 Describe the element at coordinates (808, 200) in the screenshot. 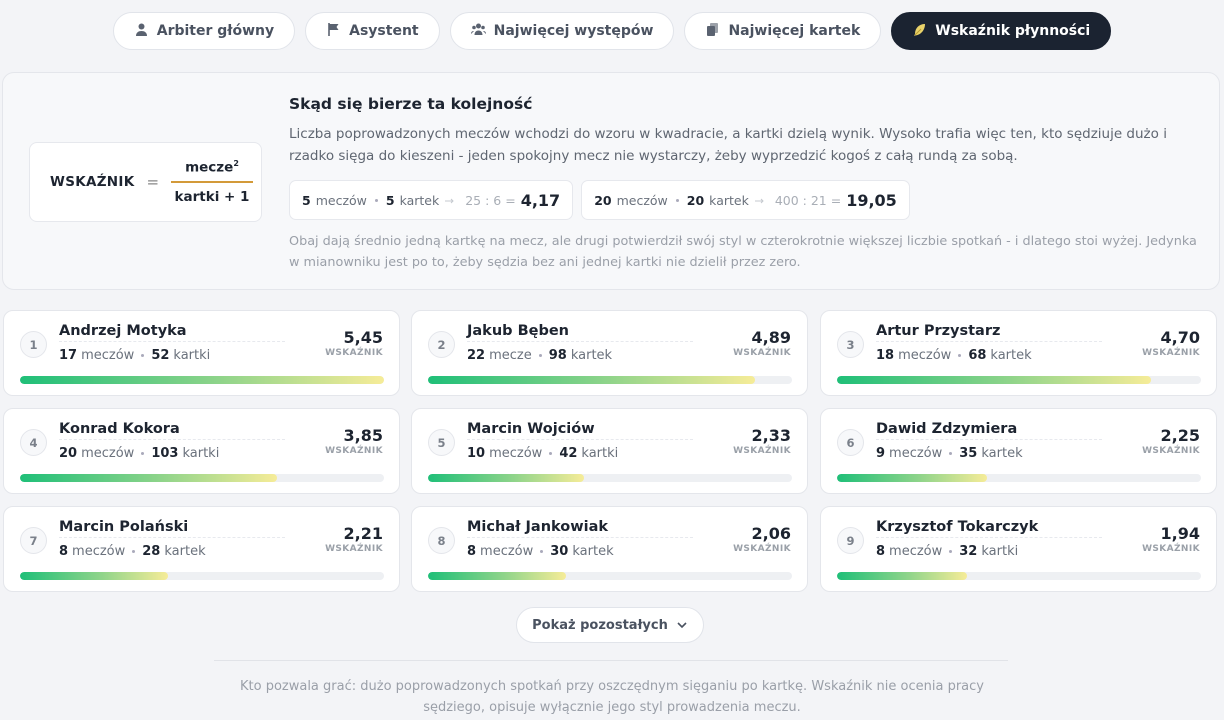

I see `example-calc: 400 : 21 =` at that location.